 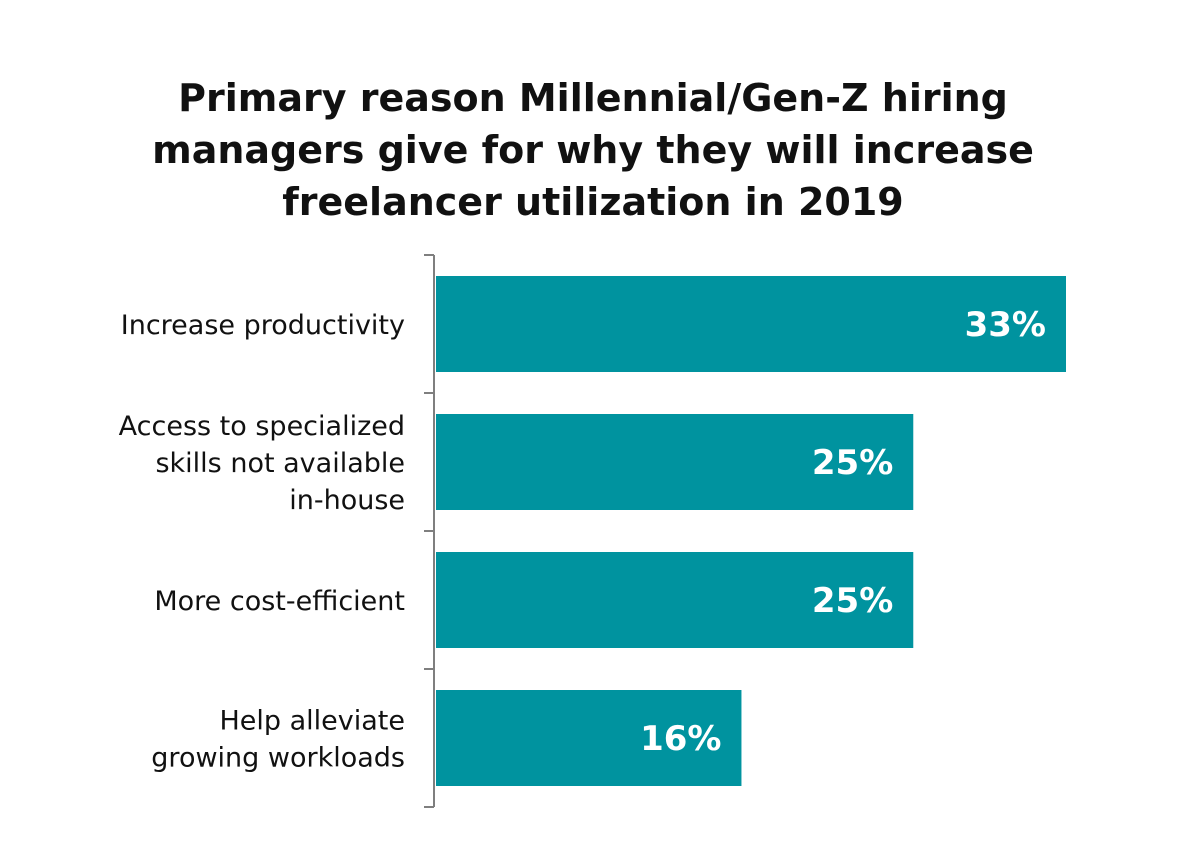 I want to click on category-label: growing workloads, so click(x=278, y=758).